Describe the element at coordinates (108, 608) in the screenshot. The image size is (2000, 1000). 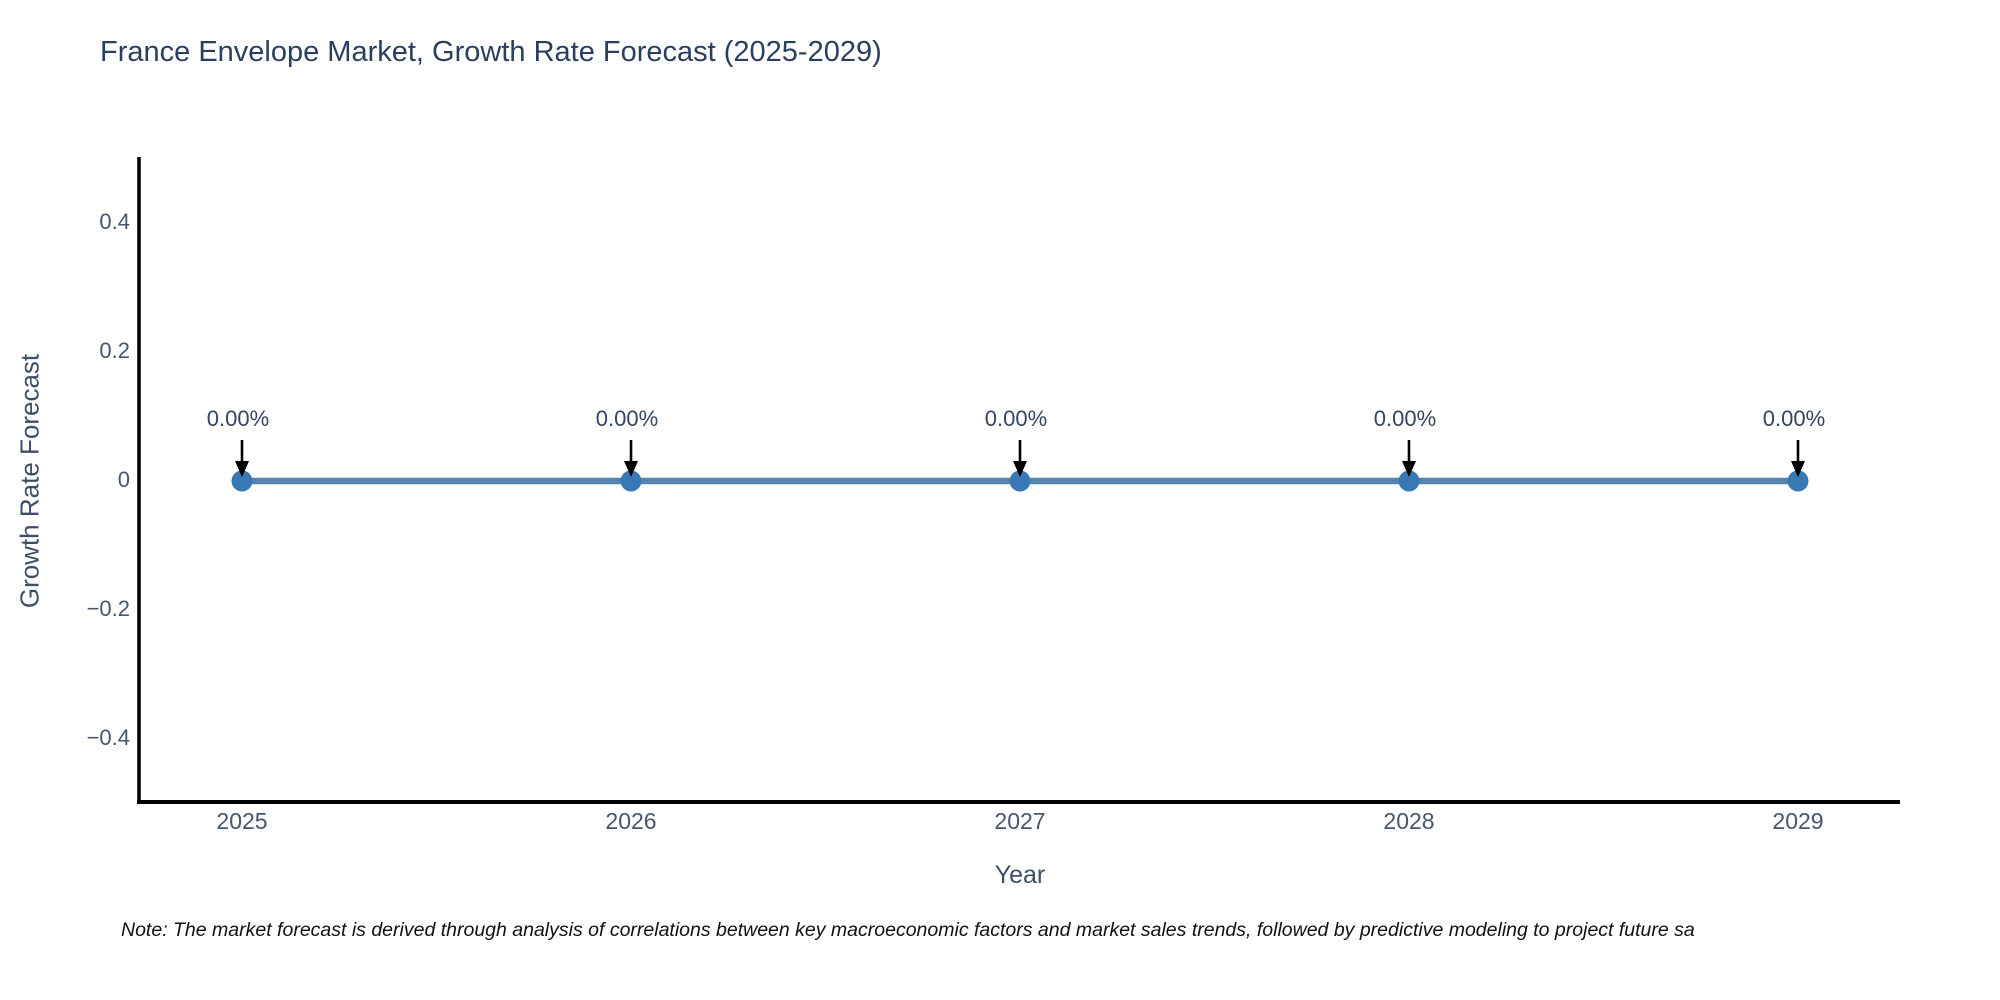
I see `y-tick-label: −0.2` at that location.